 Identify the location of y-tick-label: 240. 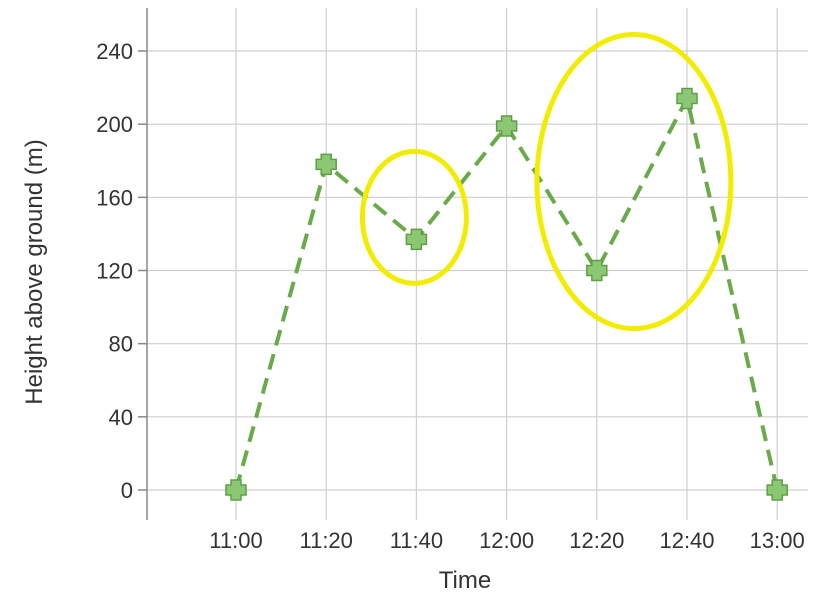
(114, 51).